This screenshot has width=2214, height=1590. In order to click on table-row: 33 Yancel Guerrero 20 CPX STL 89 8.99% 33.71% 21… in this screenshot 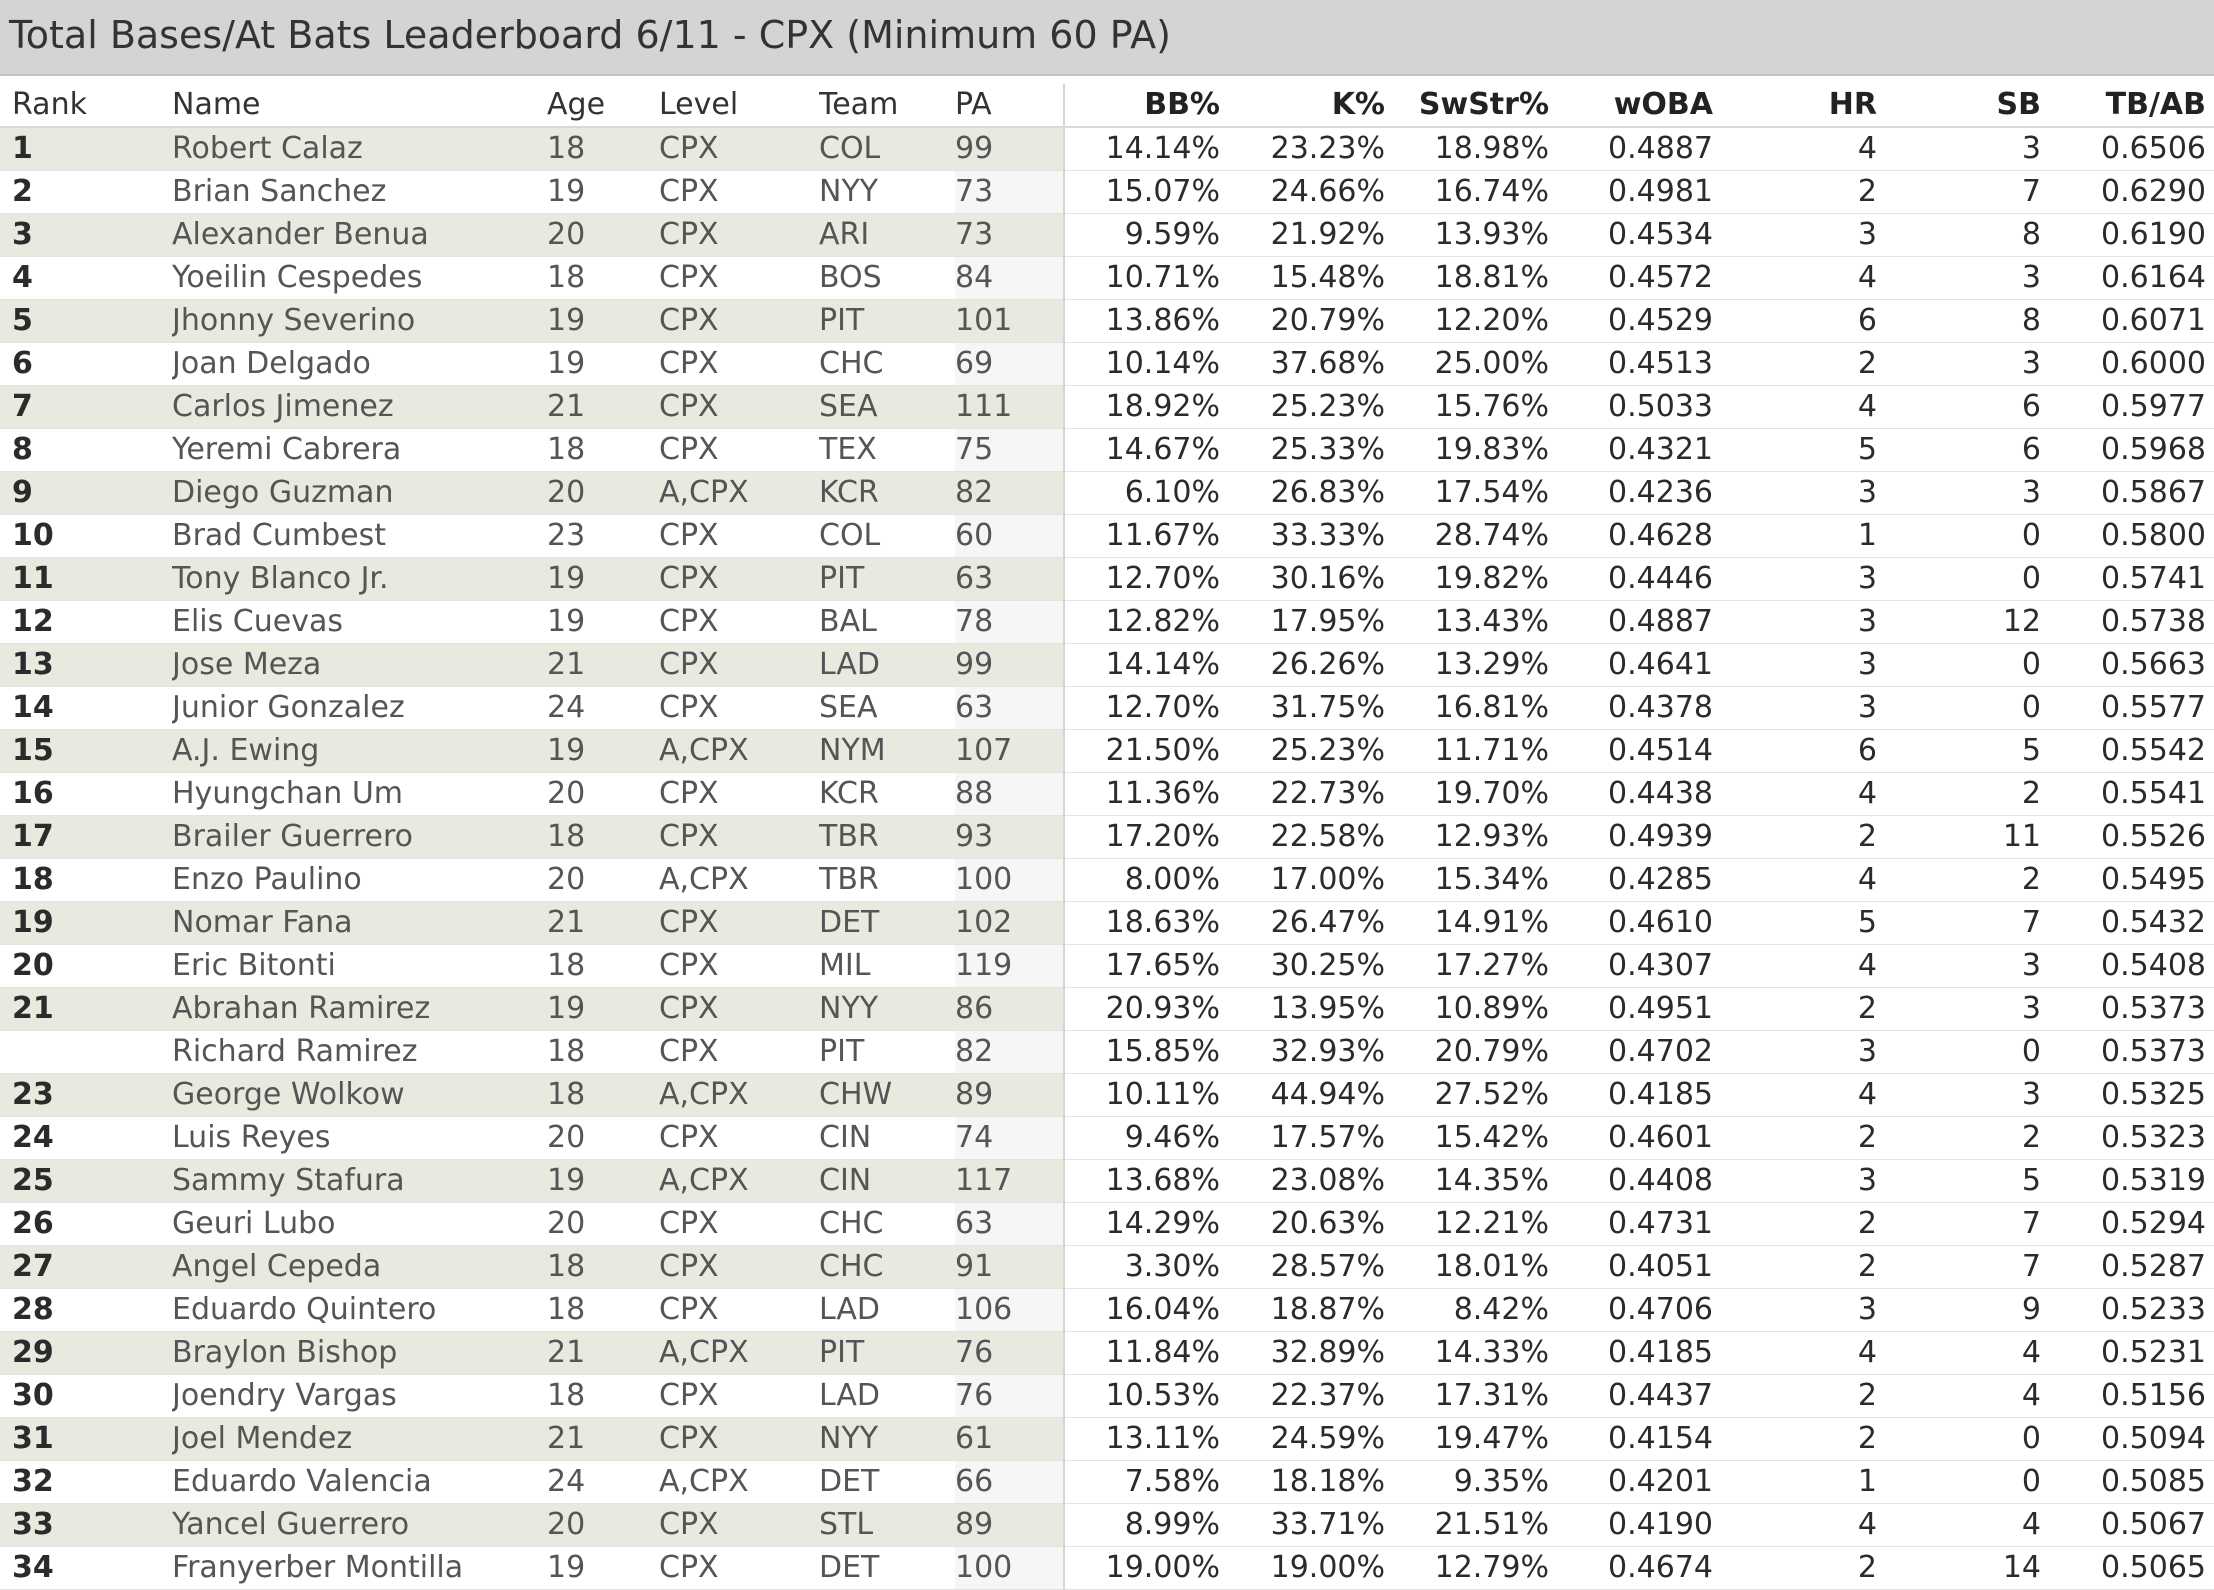, I will do `click(1107, 1525)`.